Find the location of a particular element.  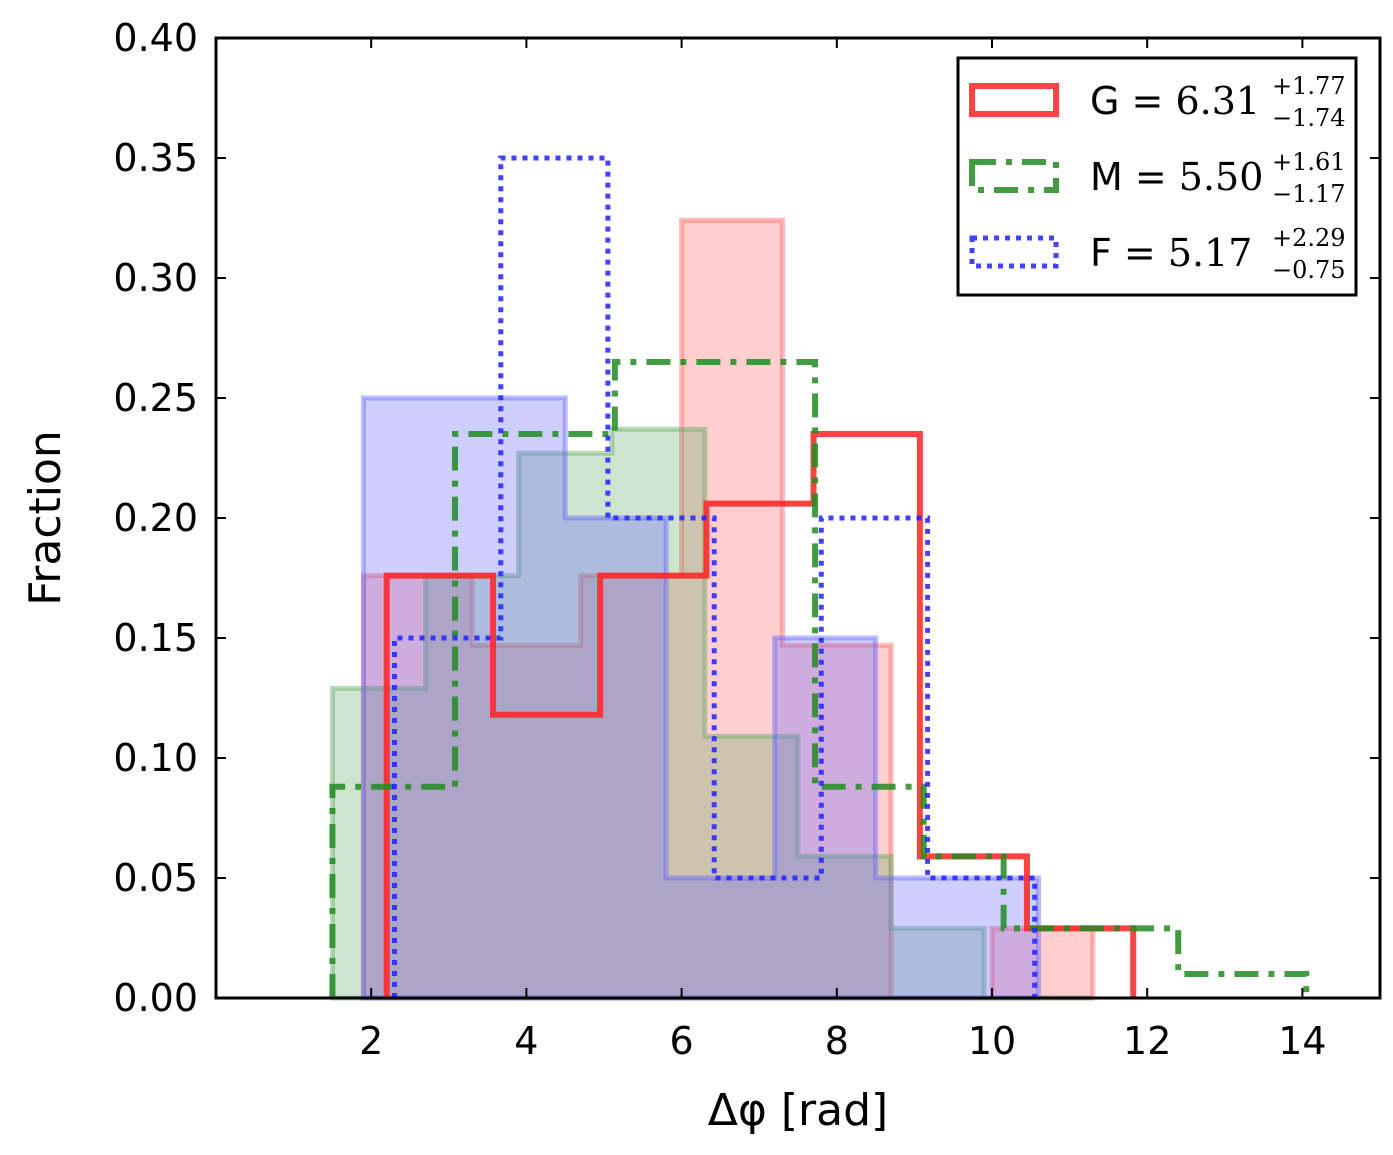

legend-median: 6.31 is located at coordinates (1217, 101).